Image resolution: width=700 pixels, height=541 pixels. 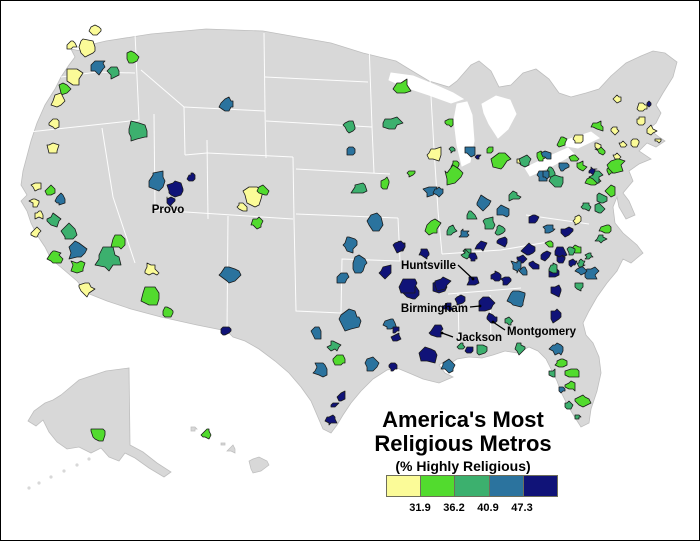 What do you see at coordinates (447, 335) in the screenshot?
I see `label-leader-line` at bounding box center [447, 335].